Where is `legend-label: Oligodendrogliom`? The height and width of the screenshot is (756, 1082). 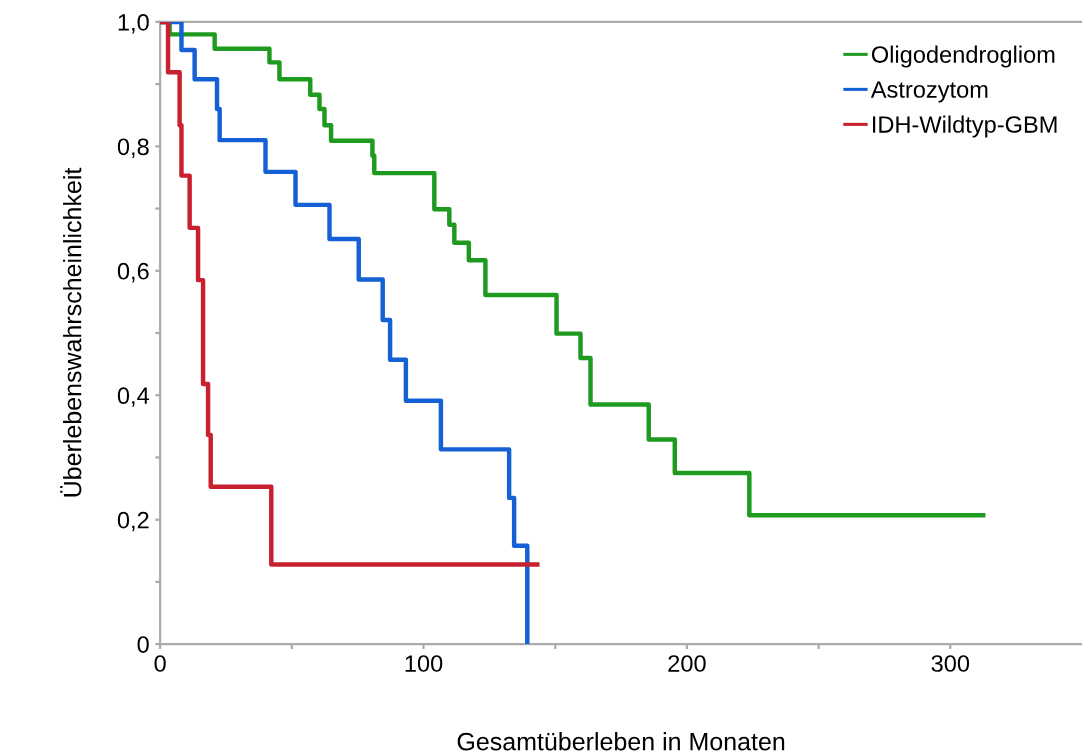
legend-label: Oligodendrogliom is located at coordinates (963, 56).